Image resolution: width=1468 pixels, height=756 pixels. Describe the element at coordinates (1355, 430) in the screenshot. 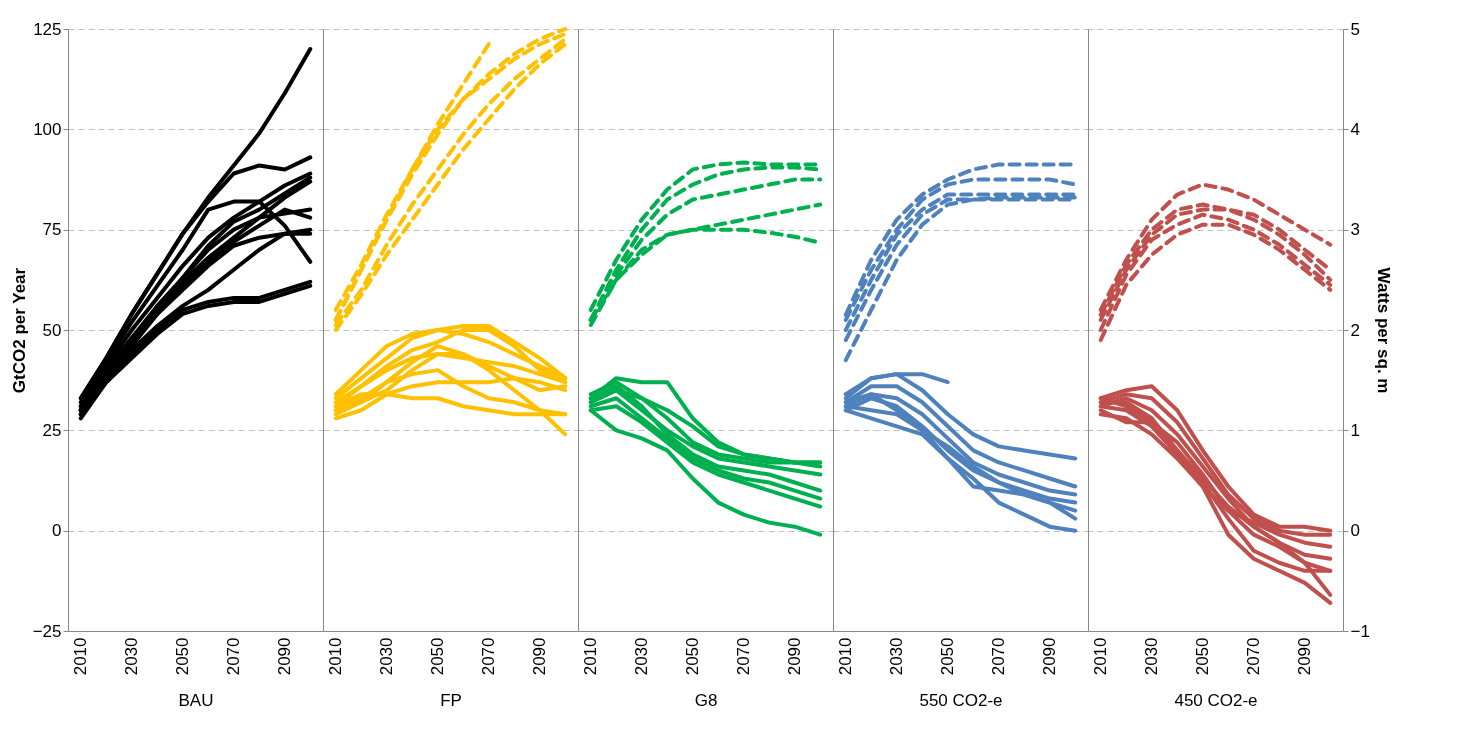

I see `y2-tick-label: 1` at that location.